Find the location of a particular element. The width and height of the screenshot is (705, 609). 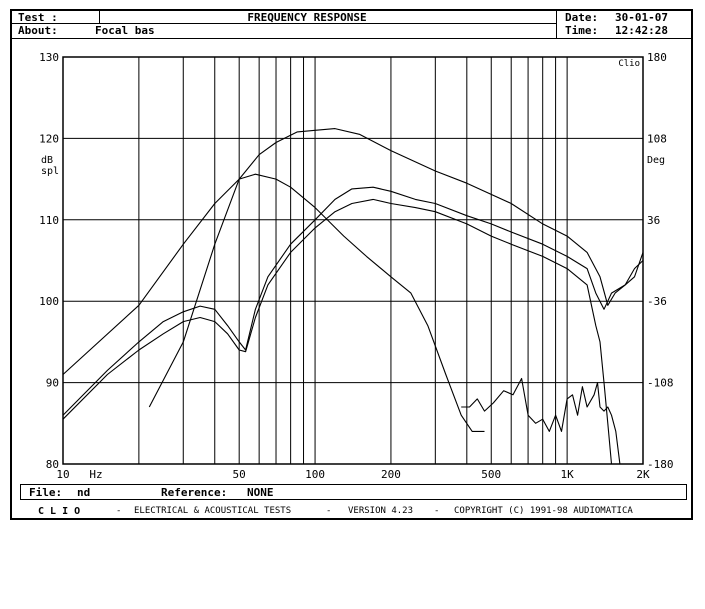

time-label: Time: is located at coordinates (582, 30).